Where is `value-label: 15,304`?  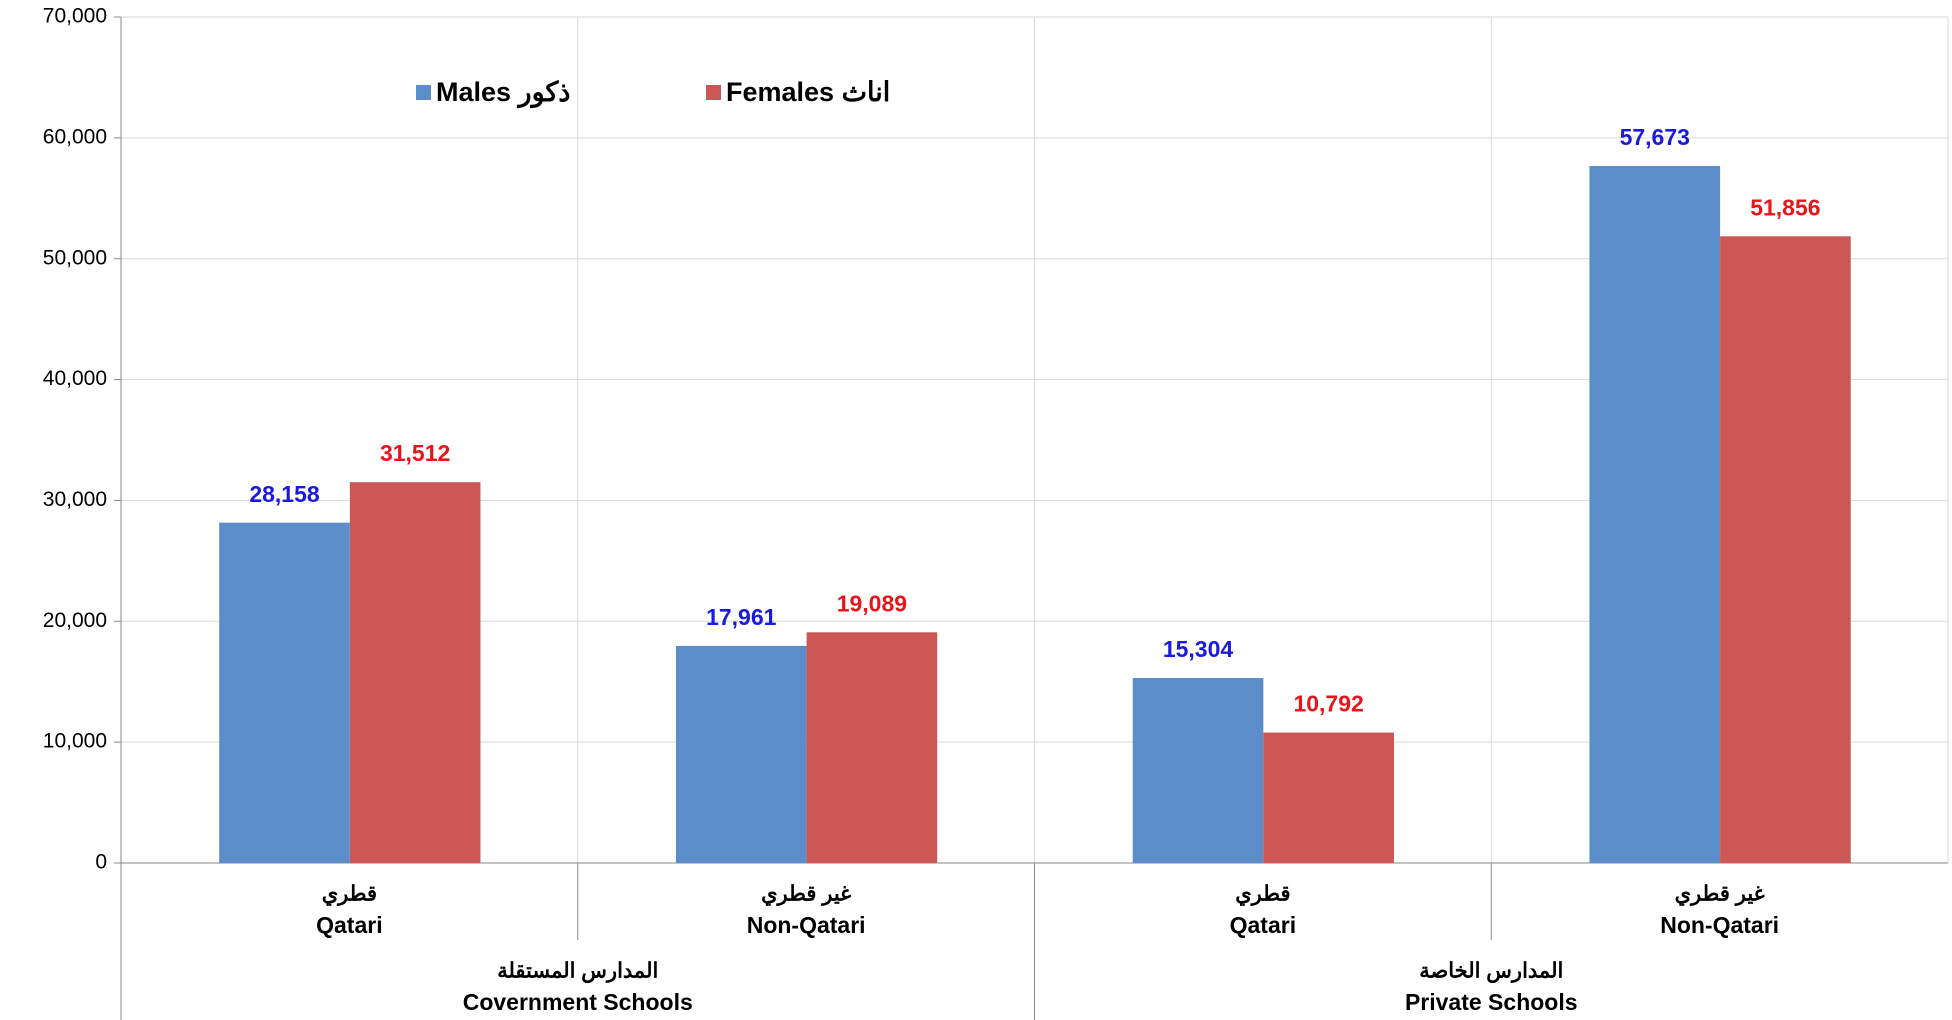 value-label: 15,304 is located at coordinates (1198, 649).